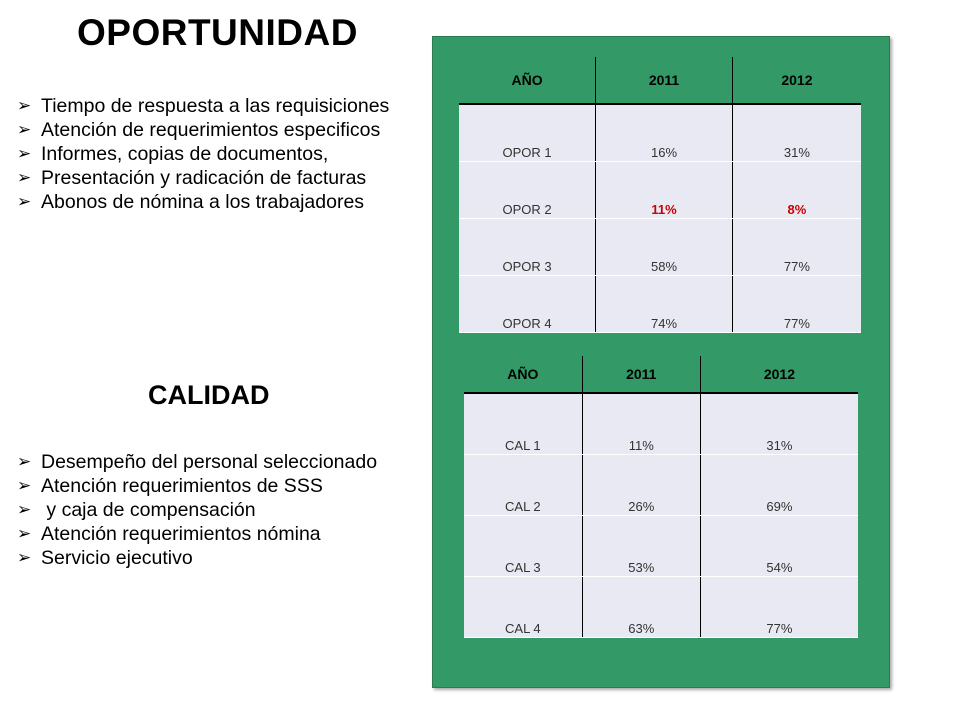 The image size is (960, 720). What do you see at coordinates (523, 485) in the screenshot?
I see `row-label-cell: CAL 2` at bounding box center [523, 485].